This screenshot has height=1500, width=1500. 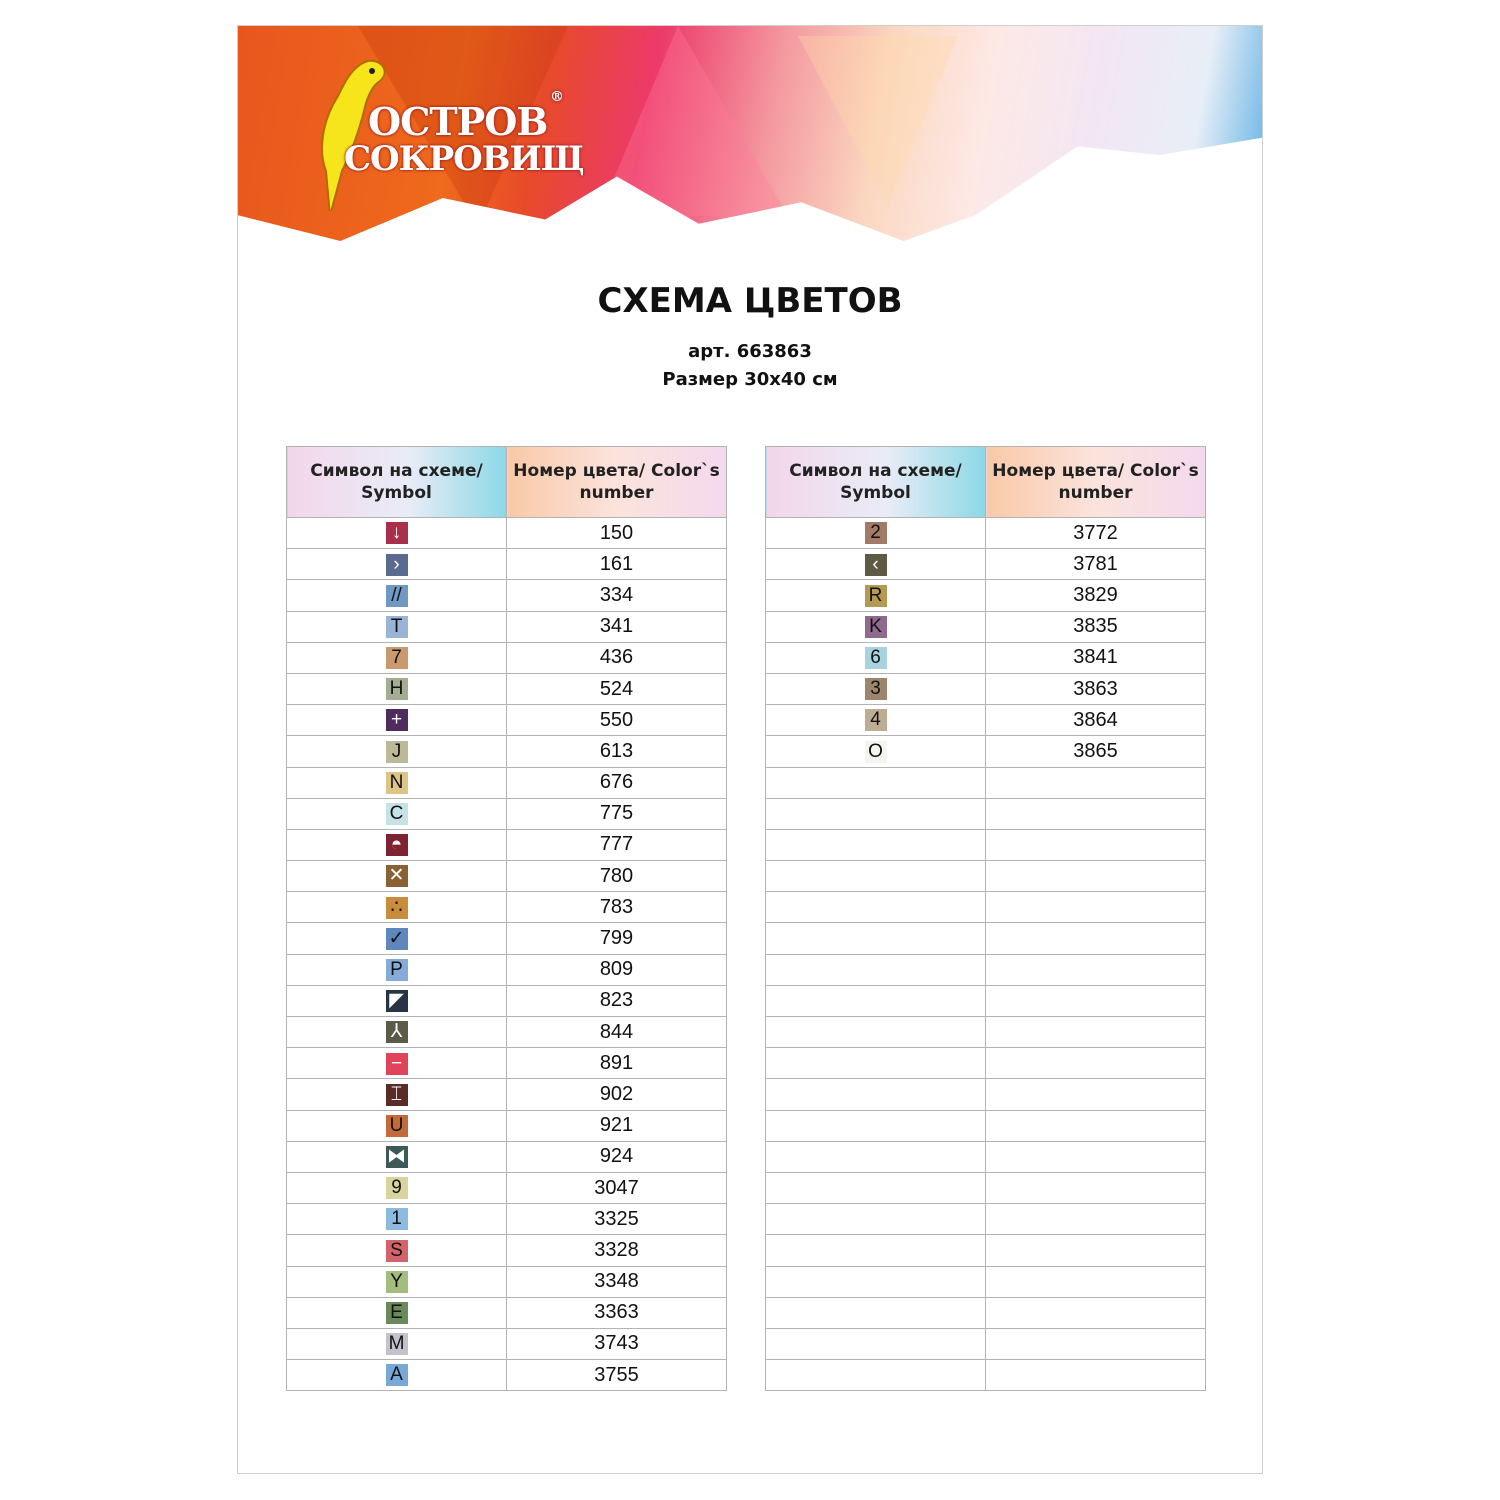 What do you see at coordinates (616, 938) in the screenshot?
I see `color-number-cell: 799` at bounding box center [616, 938].